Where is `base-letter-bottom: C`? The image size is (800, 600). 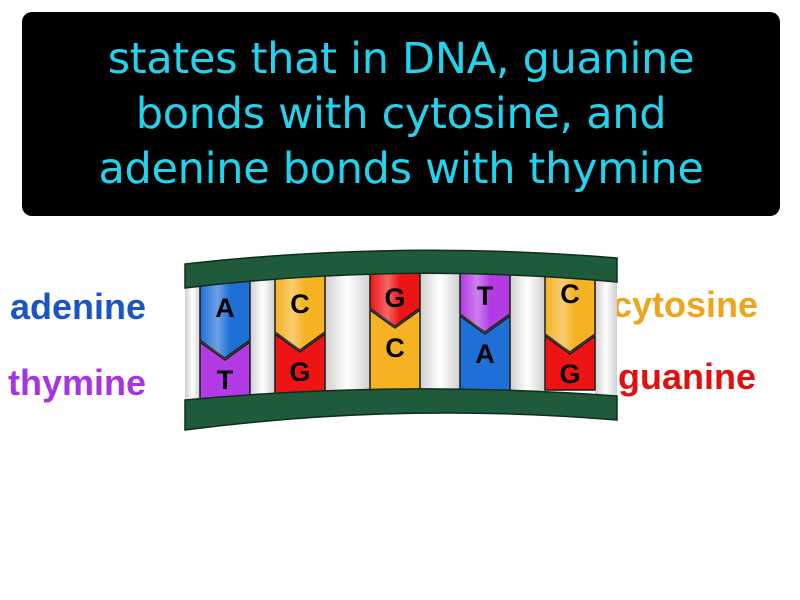 base-letter-bottom: C is located at coordinates (395, 348).